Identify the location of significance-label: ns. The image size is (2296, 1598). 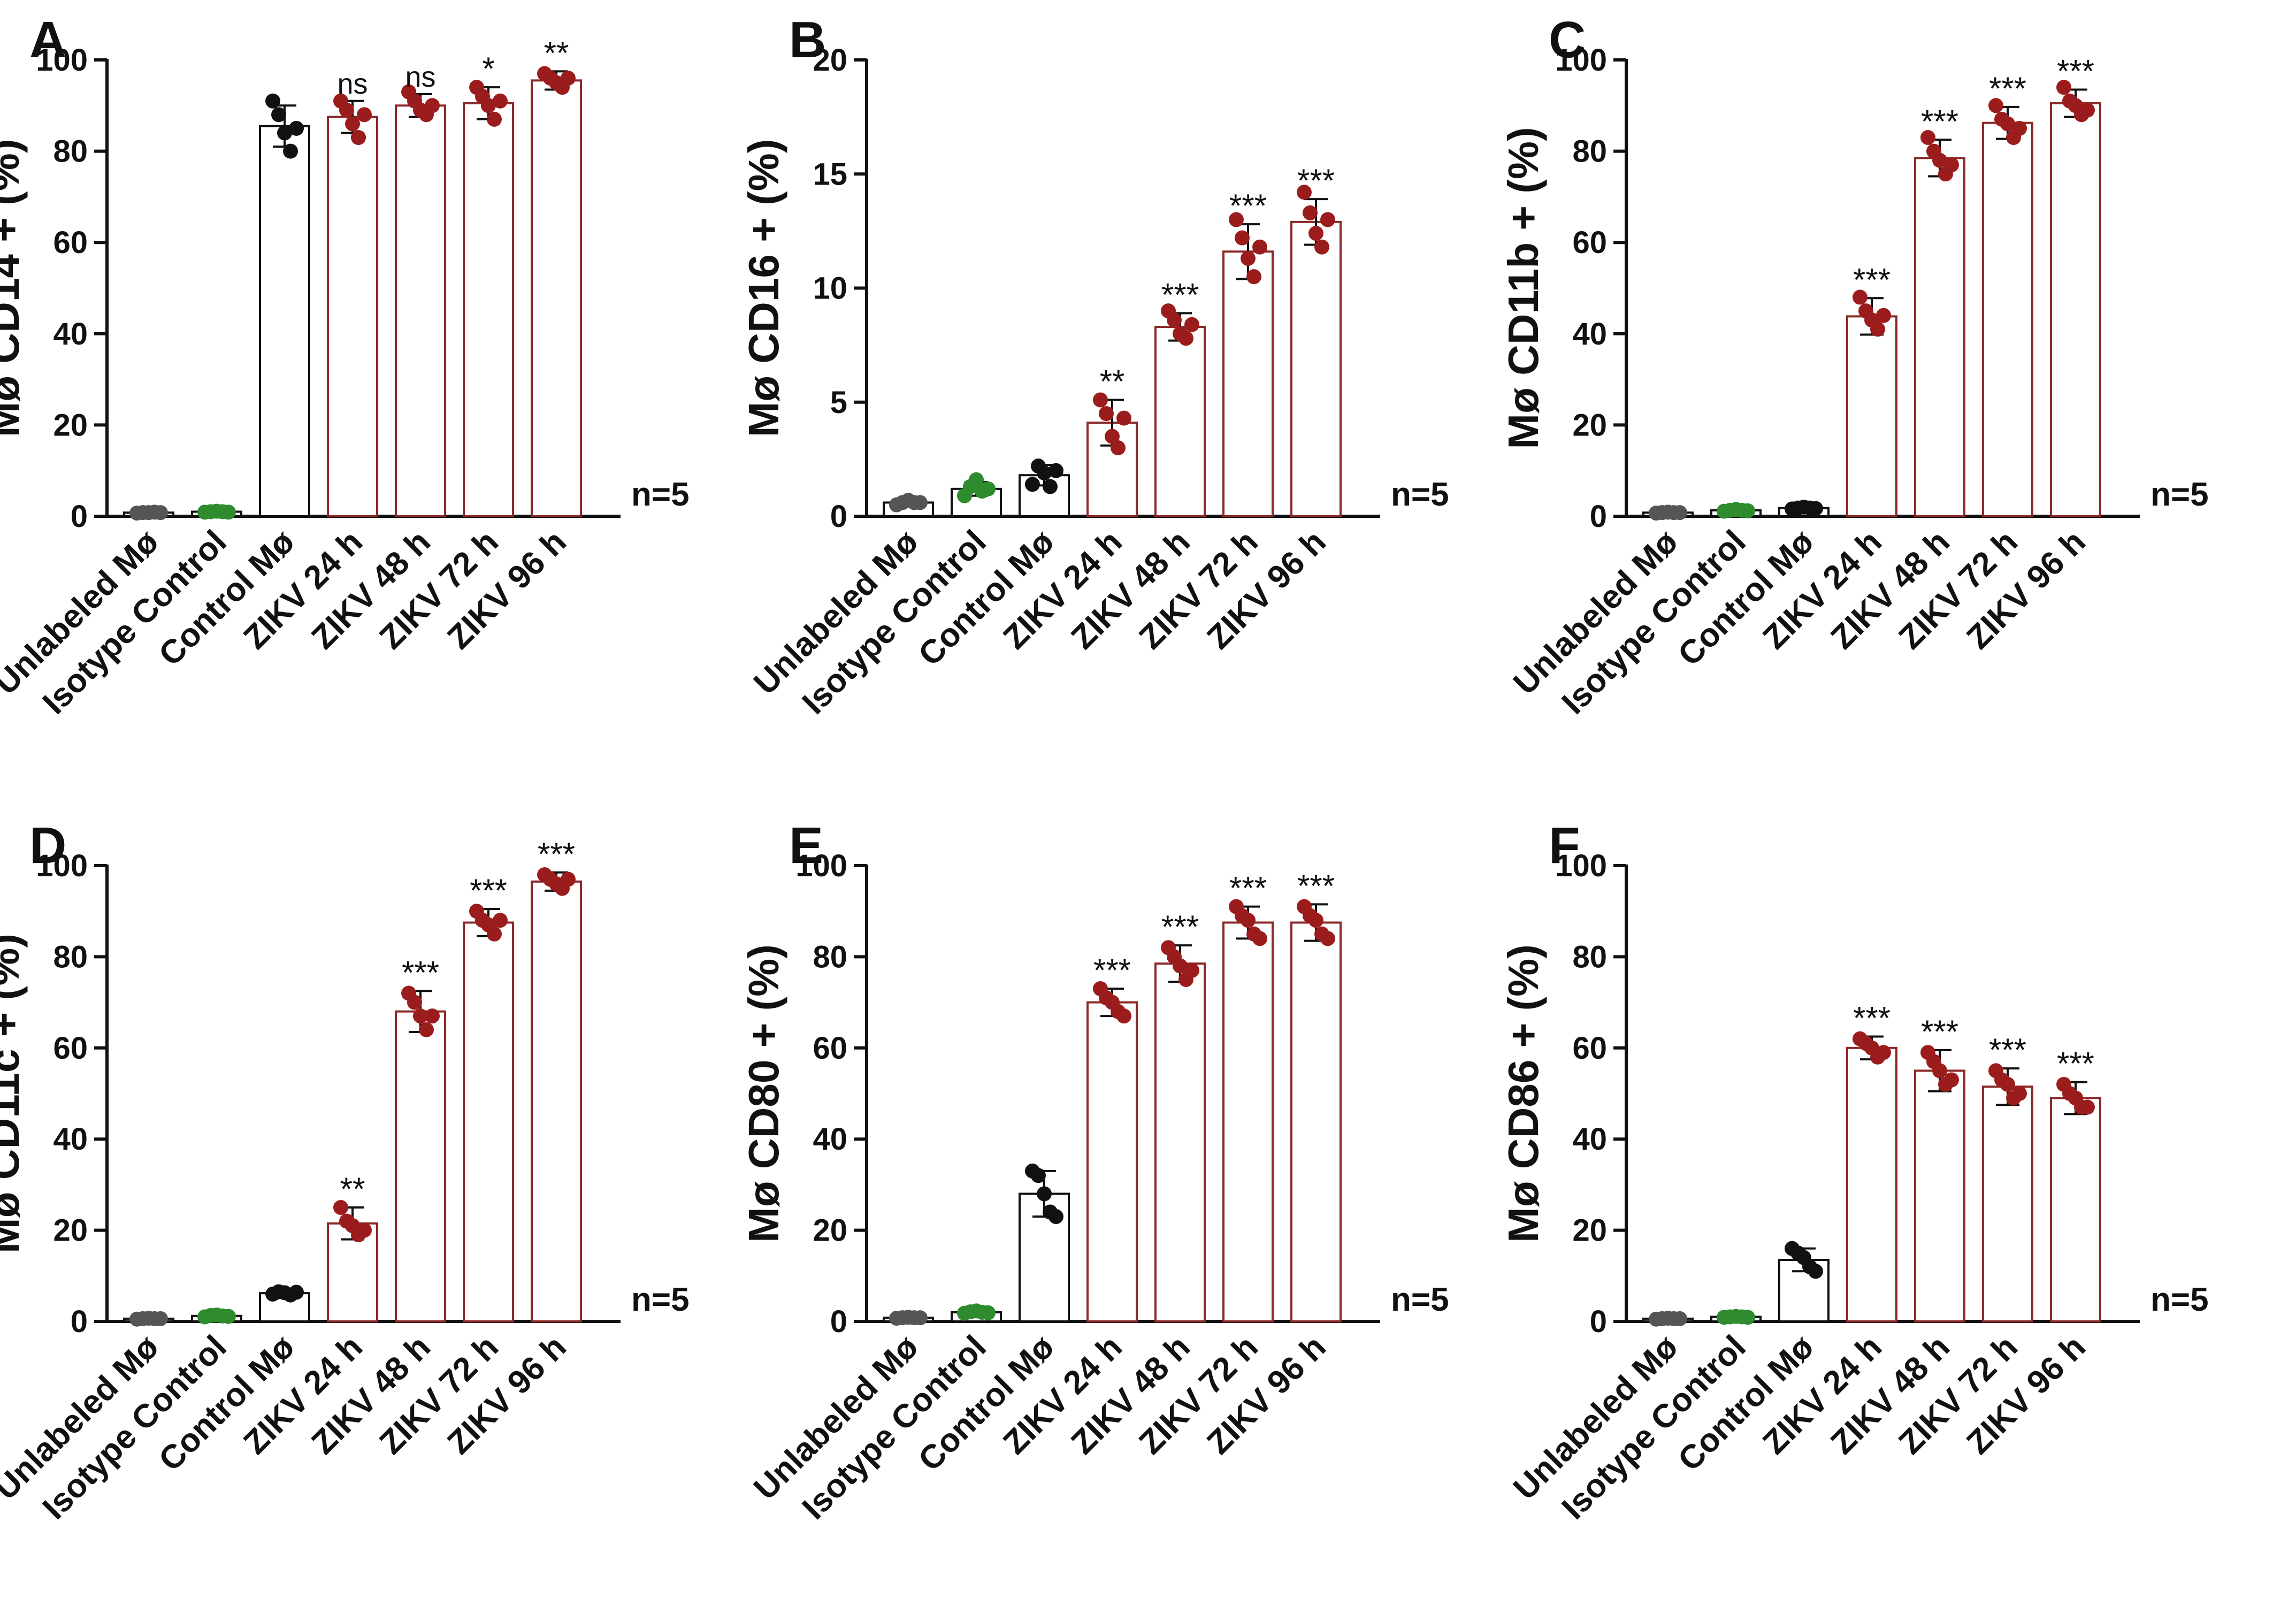
(420, 77).